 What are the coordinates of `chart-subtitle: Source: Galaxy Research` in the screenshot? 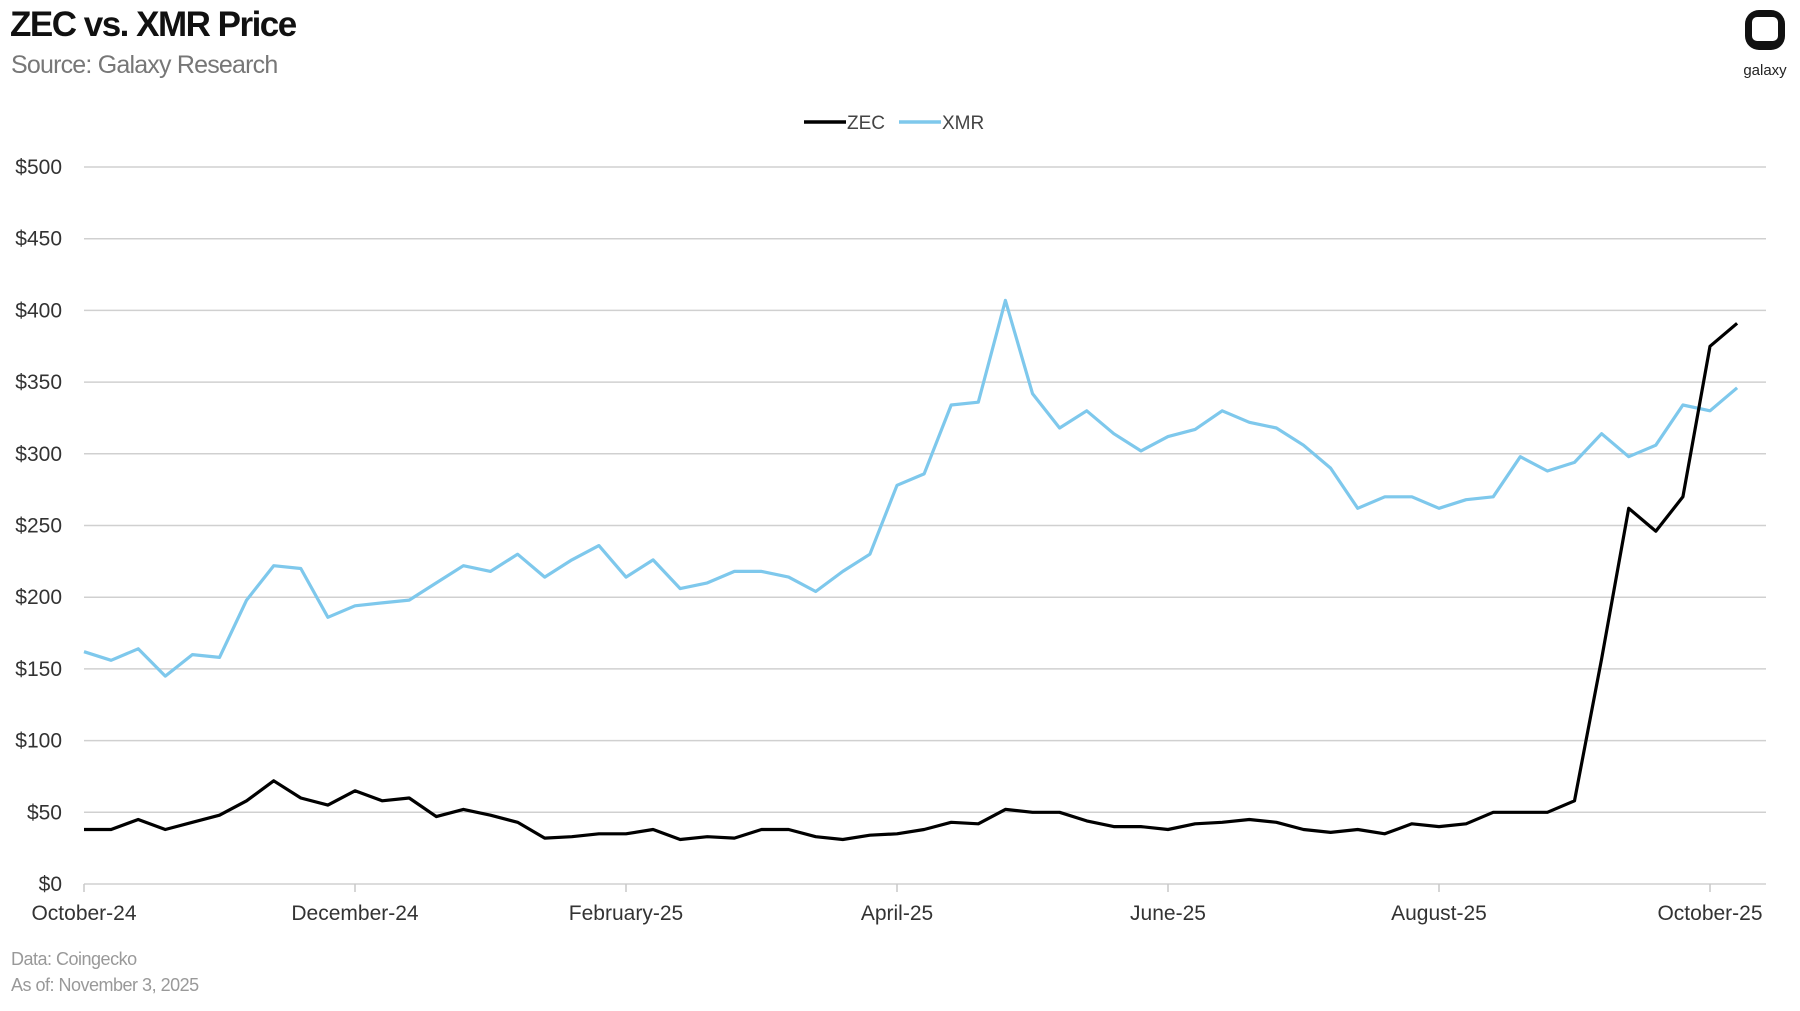 It's located at (144, 65).